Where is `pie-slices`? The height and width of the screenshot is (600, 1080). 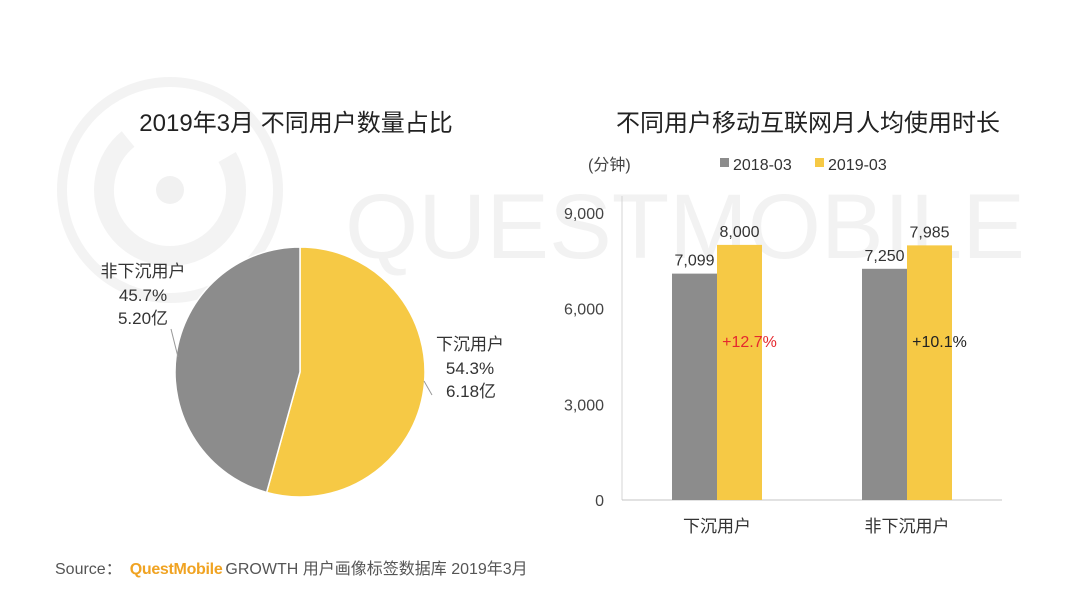
pie-slices is located at coordinates (300, 372).